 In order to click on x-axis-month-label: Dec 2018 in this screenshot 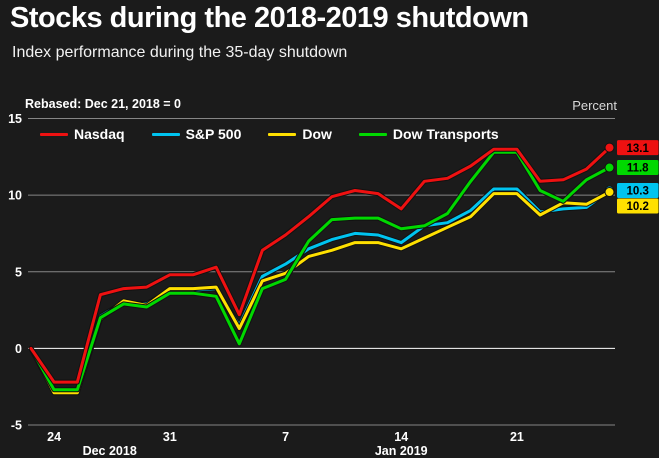, I will do `click(110, 451)`.